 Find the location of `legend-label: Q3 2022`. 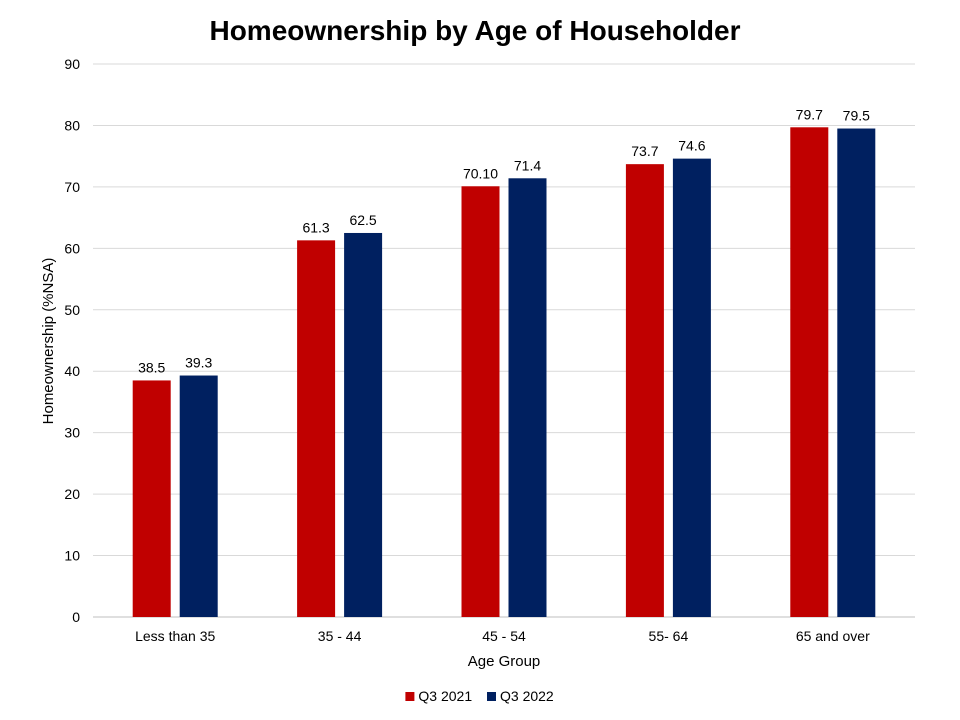

legend-label: Q3 2022 is located at coordinates (527, 696).